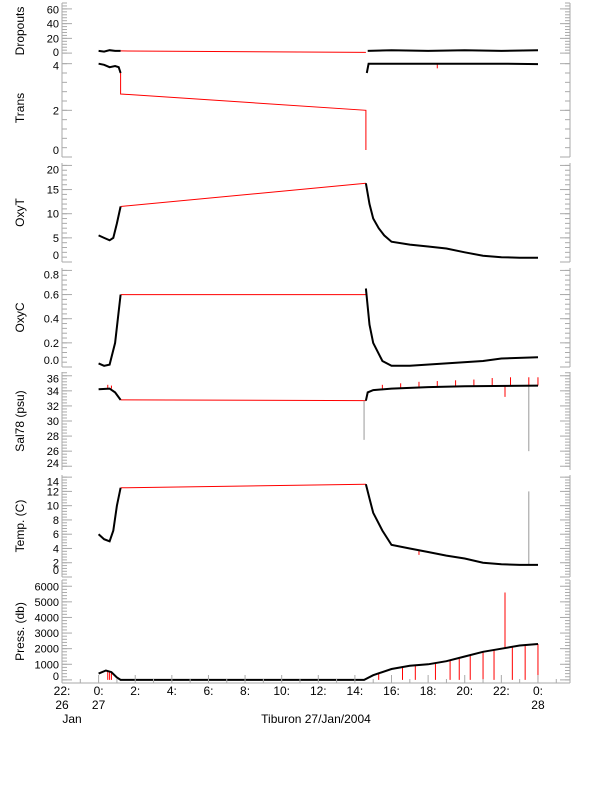 Image resolution: width=612 pixels, height=790 pixels. What do you see at coordinates (56, 535) in the screenshot?
I see `temp-tick-label: 6` at bounding box center [56, 535].